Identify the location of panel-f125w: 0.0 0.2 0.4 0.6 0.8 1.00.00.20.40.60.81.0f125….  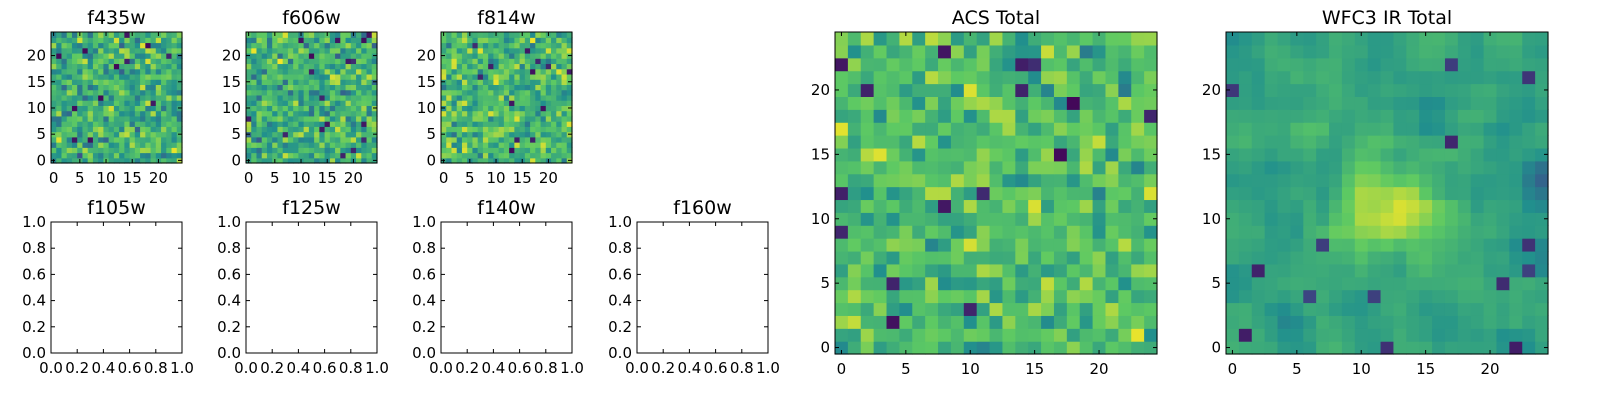
(303, 287).